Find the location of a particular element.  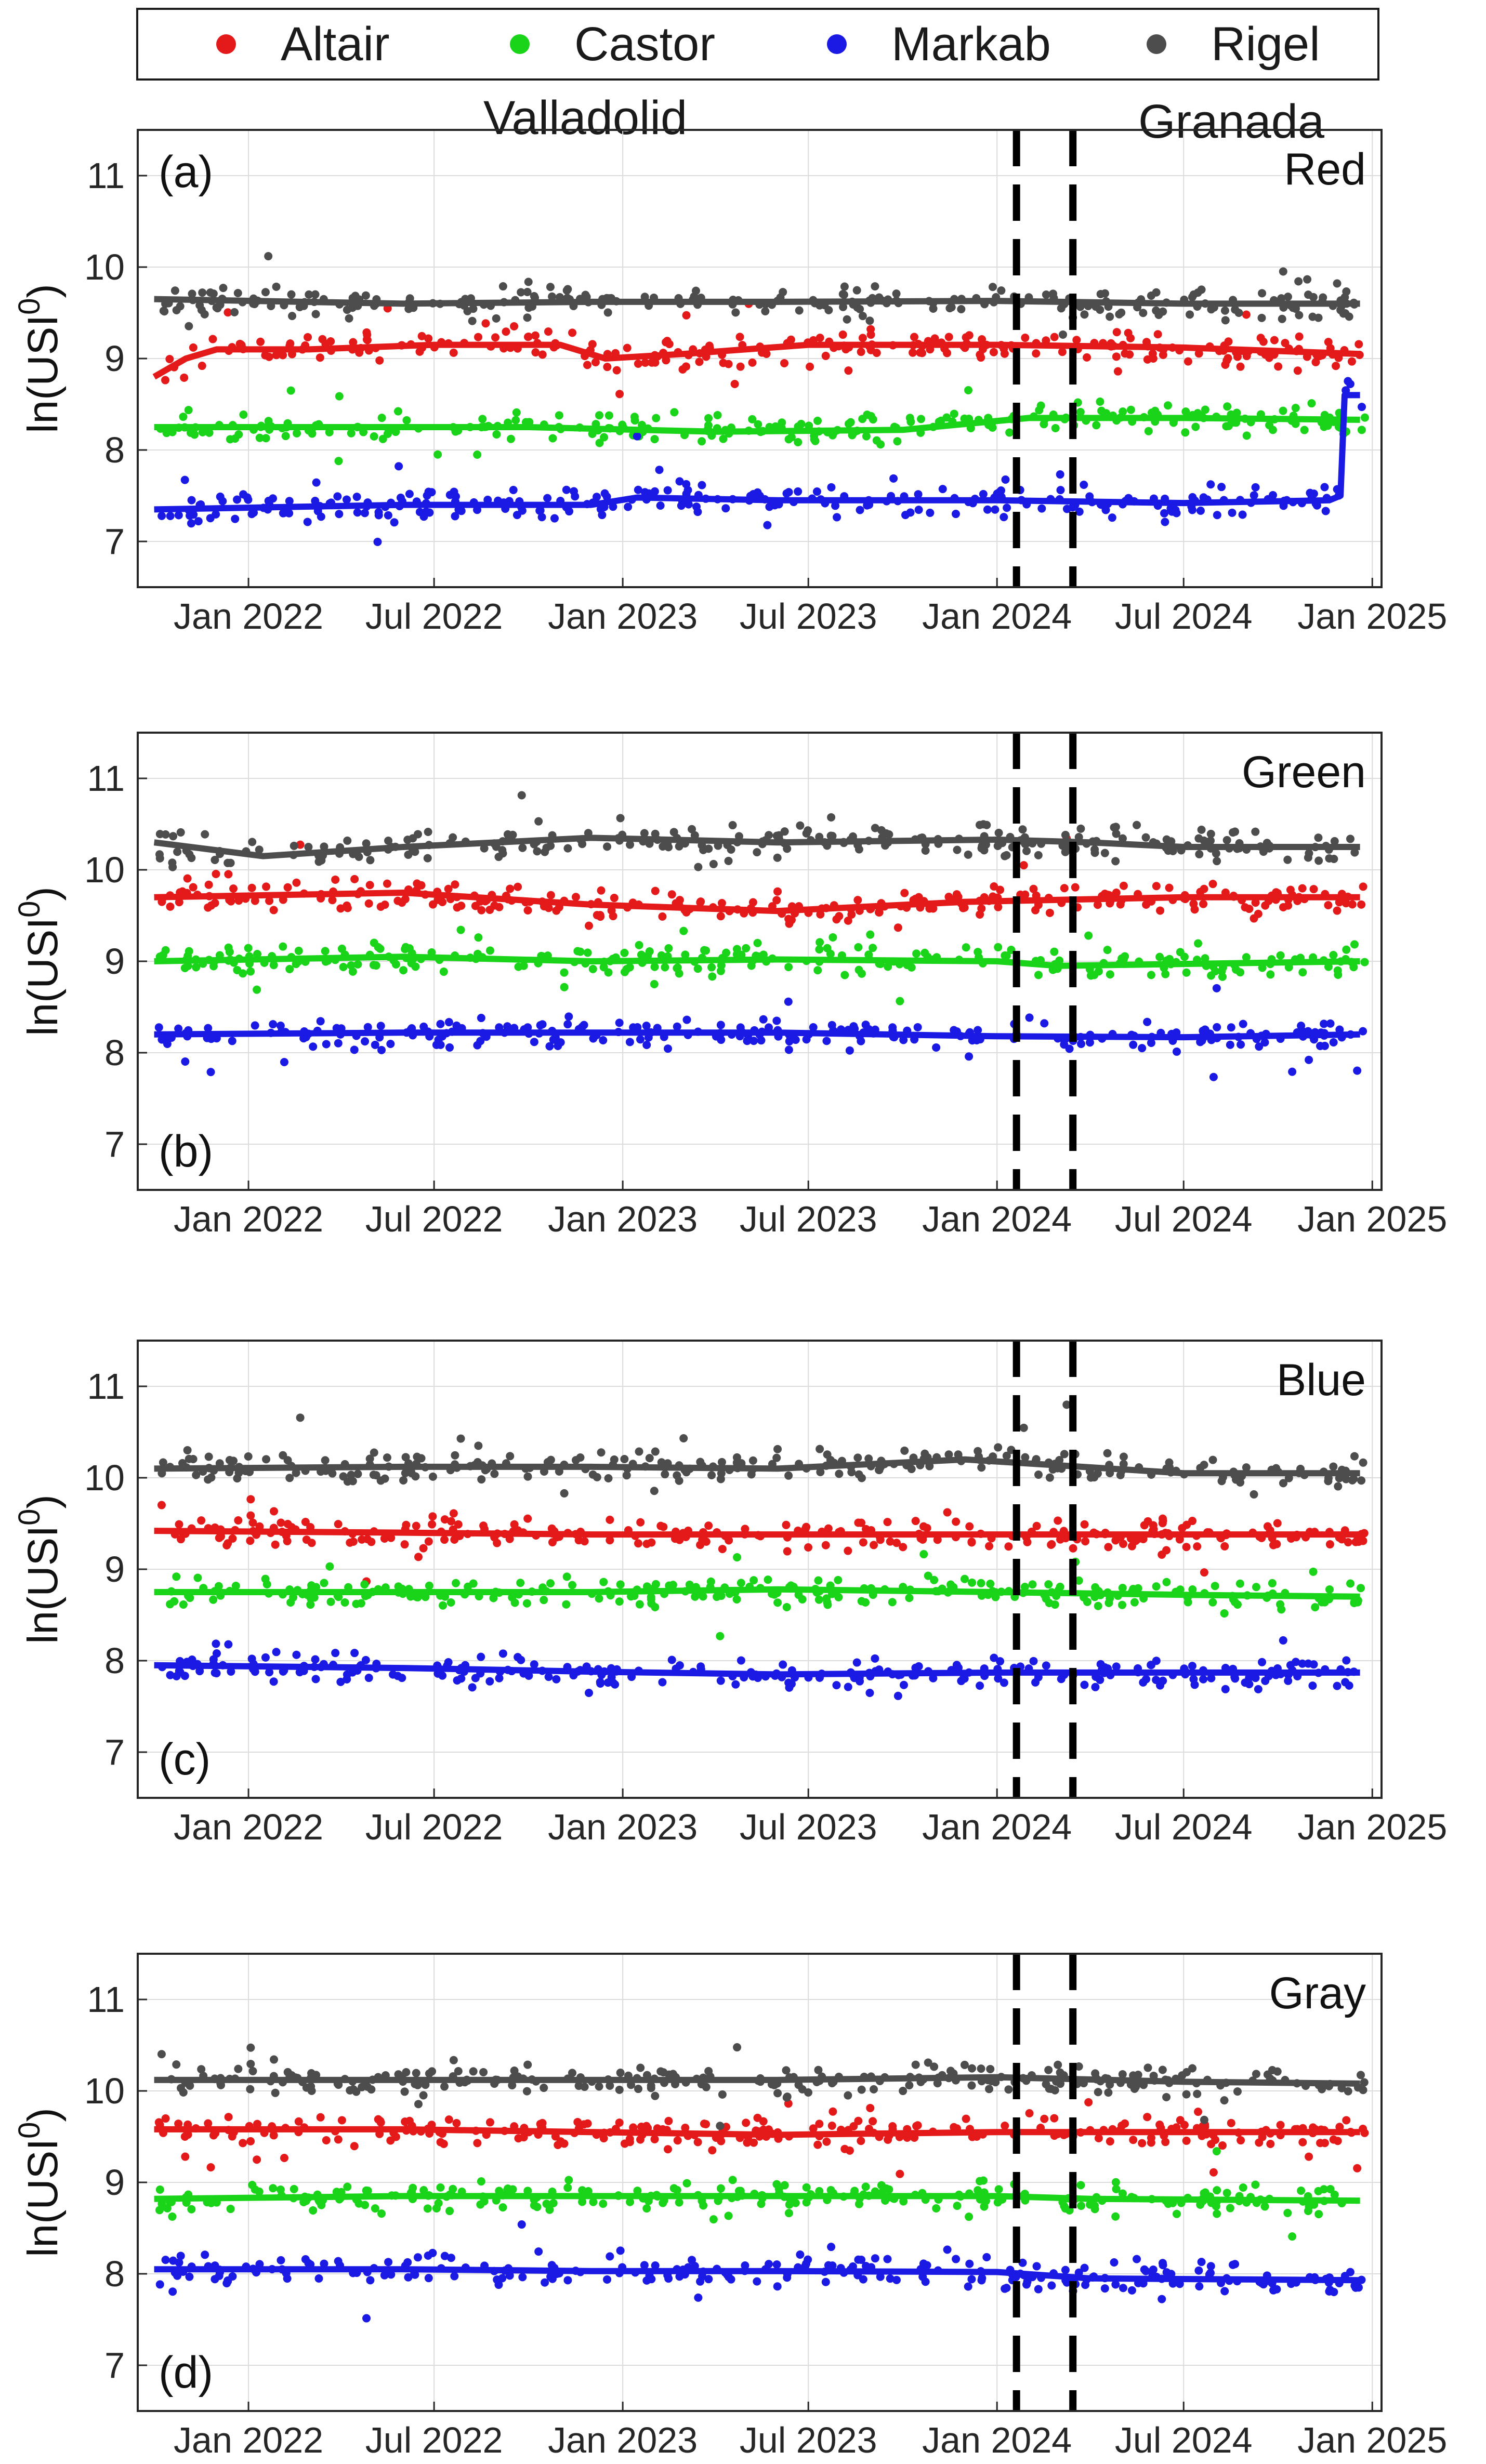

trend-line-markab is located at coordinates (757, 1670).